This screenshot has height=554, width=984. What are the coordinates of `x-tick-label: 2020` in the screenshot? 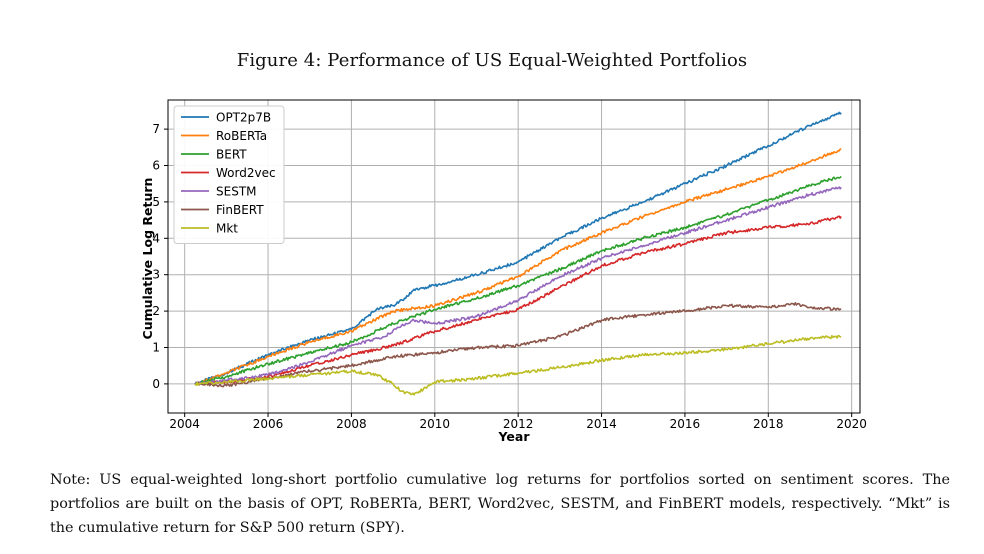 It's located at (851, 424).